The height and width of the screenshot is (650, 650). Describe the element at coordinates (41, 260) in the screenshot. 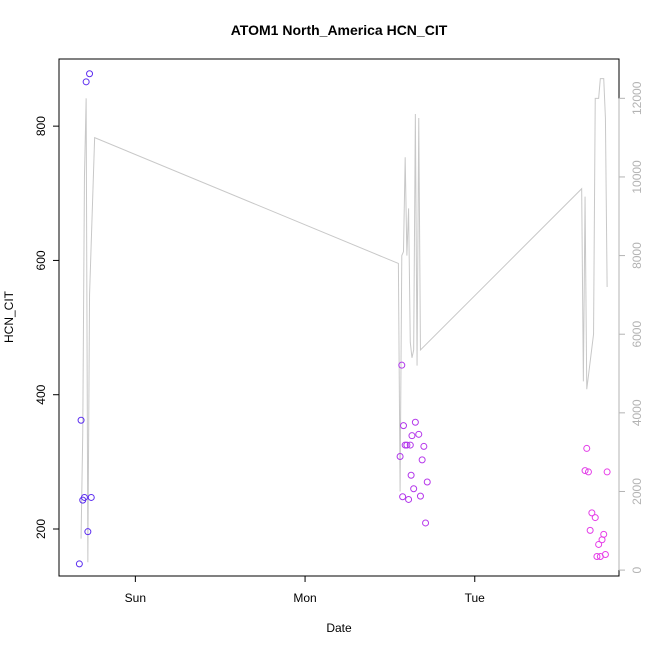

I see `y-tick-label: 600` at that location.